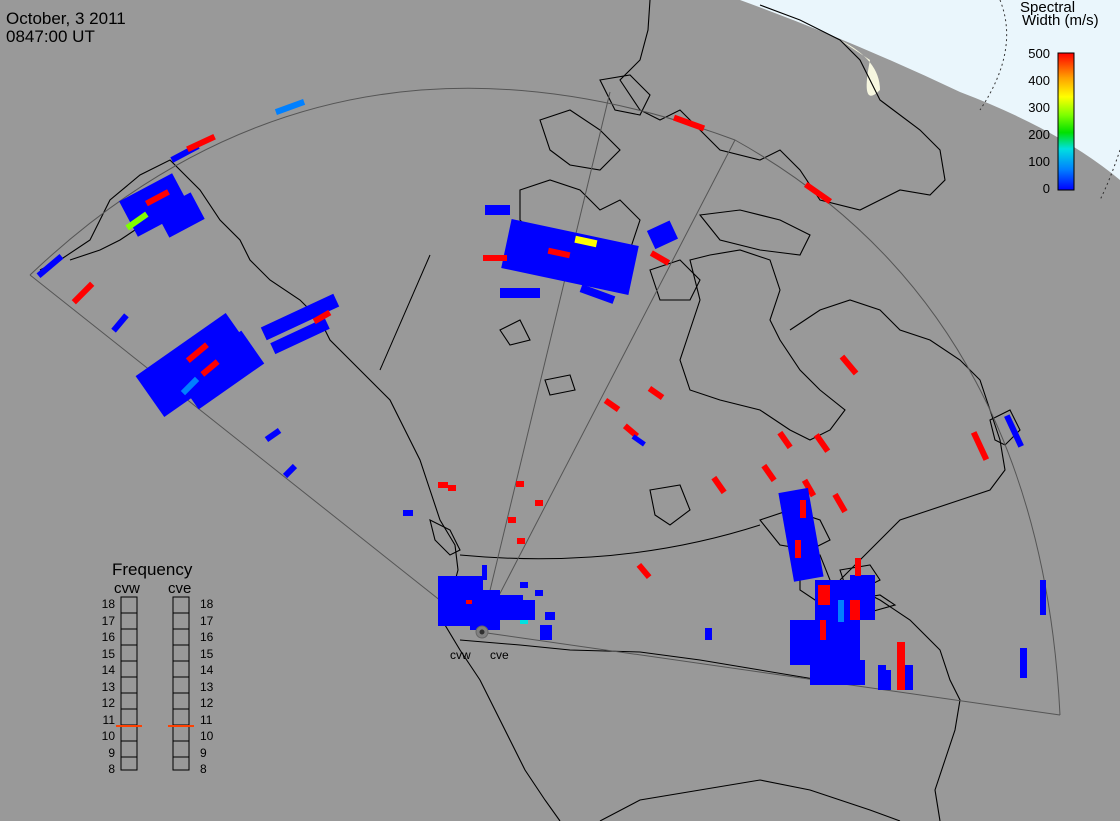  Describe the element at coordinates (155, 683) in the screenshot. I see `frequency-boxes` at that location.